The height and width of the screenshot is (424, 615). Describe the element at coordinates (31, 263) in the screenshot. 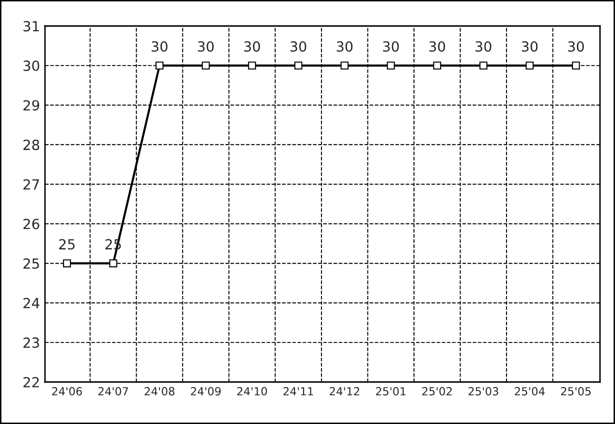

I see `y-tick-label: 25` at that location.